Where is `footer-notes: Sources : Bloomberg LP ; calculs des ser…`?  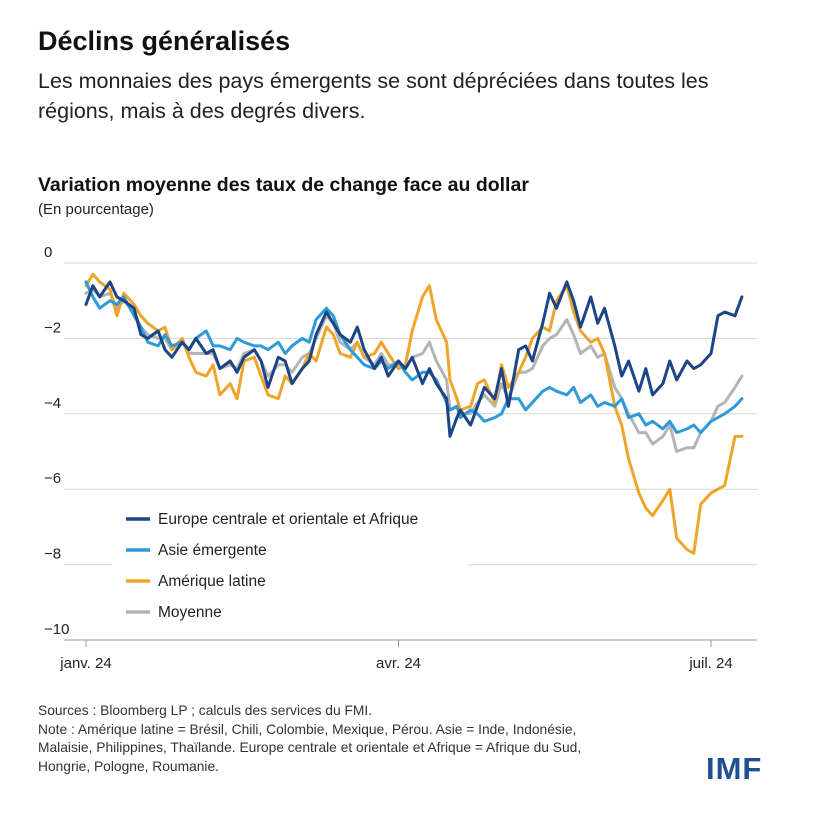 footer-notes: Sources : Bloomberg LP ; calculs des ser… is located at coordinates (383, 739).